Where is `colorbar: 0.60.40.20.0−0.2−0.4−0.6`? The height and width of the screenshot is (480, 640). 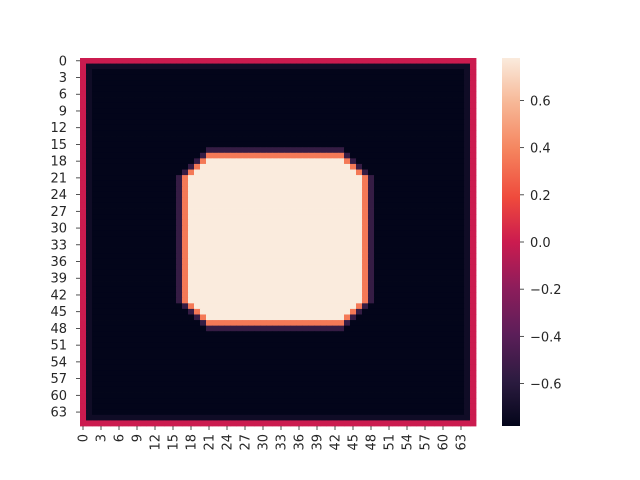
colorbar: 0.60.40.20.0−0.2−0.4−0.6 is located at coordinates (532, 242).